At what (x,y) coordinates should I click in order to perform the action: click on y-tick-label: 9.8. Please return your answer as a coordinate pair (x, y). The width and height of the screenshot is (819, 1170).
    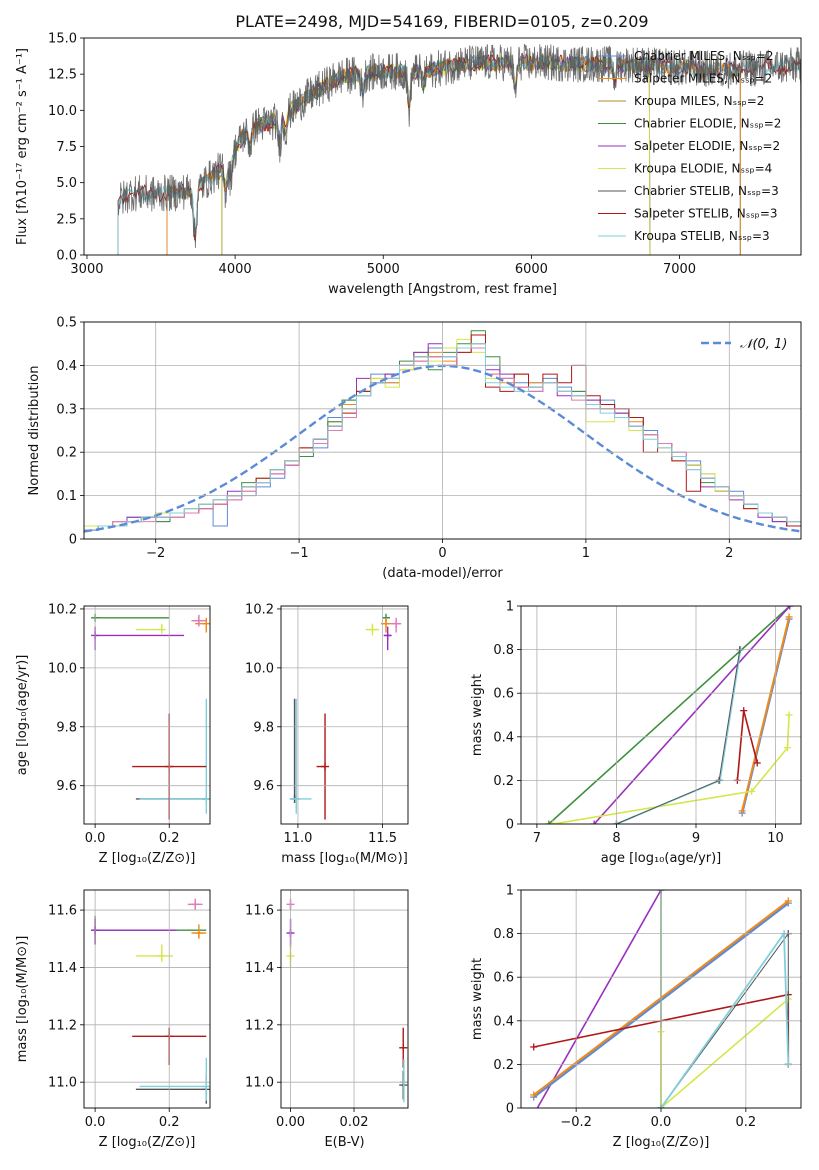
    Looking at the image, I should click on (263, 727).